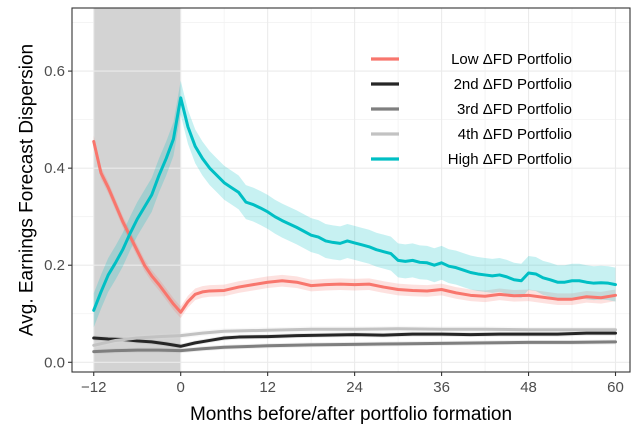  What do you see at coordinates (351, 414) in the screenshot?
I see `x-axis-title: Months before/after portfolio formation` at bounding box center [351, 414].